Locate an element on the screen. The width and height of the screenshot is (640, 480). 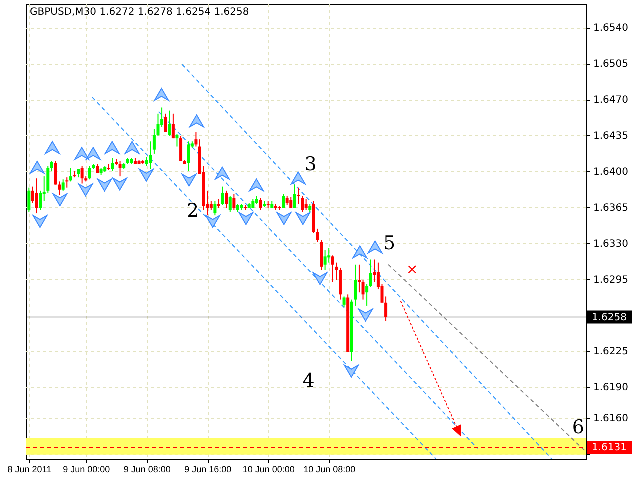
annotation: × is located at coordinates (412, 270).